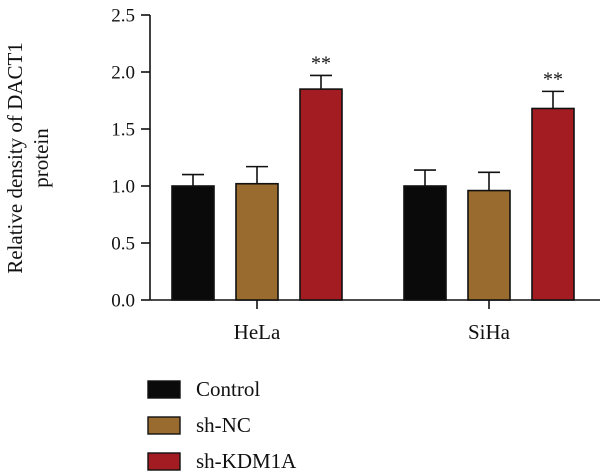 The height and width of the screenshot is (474, 600). I want to click on x-tick-label: HeLa, so click(257, 332).